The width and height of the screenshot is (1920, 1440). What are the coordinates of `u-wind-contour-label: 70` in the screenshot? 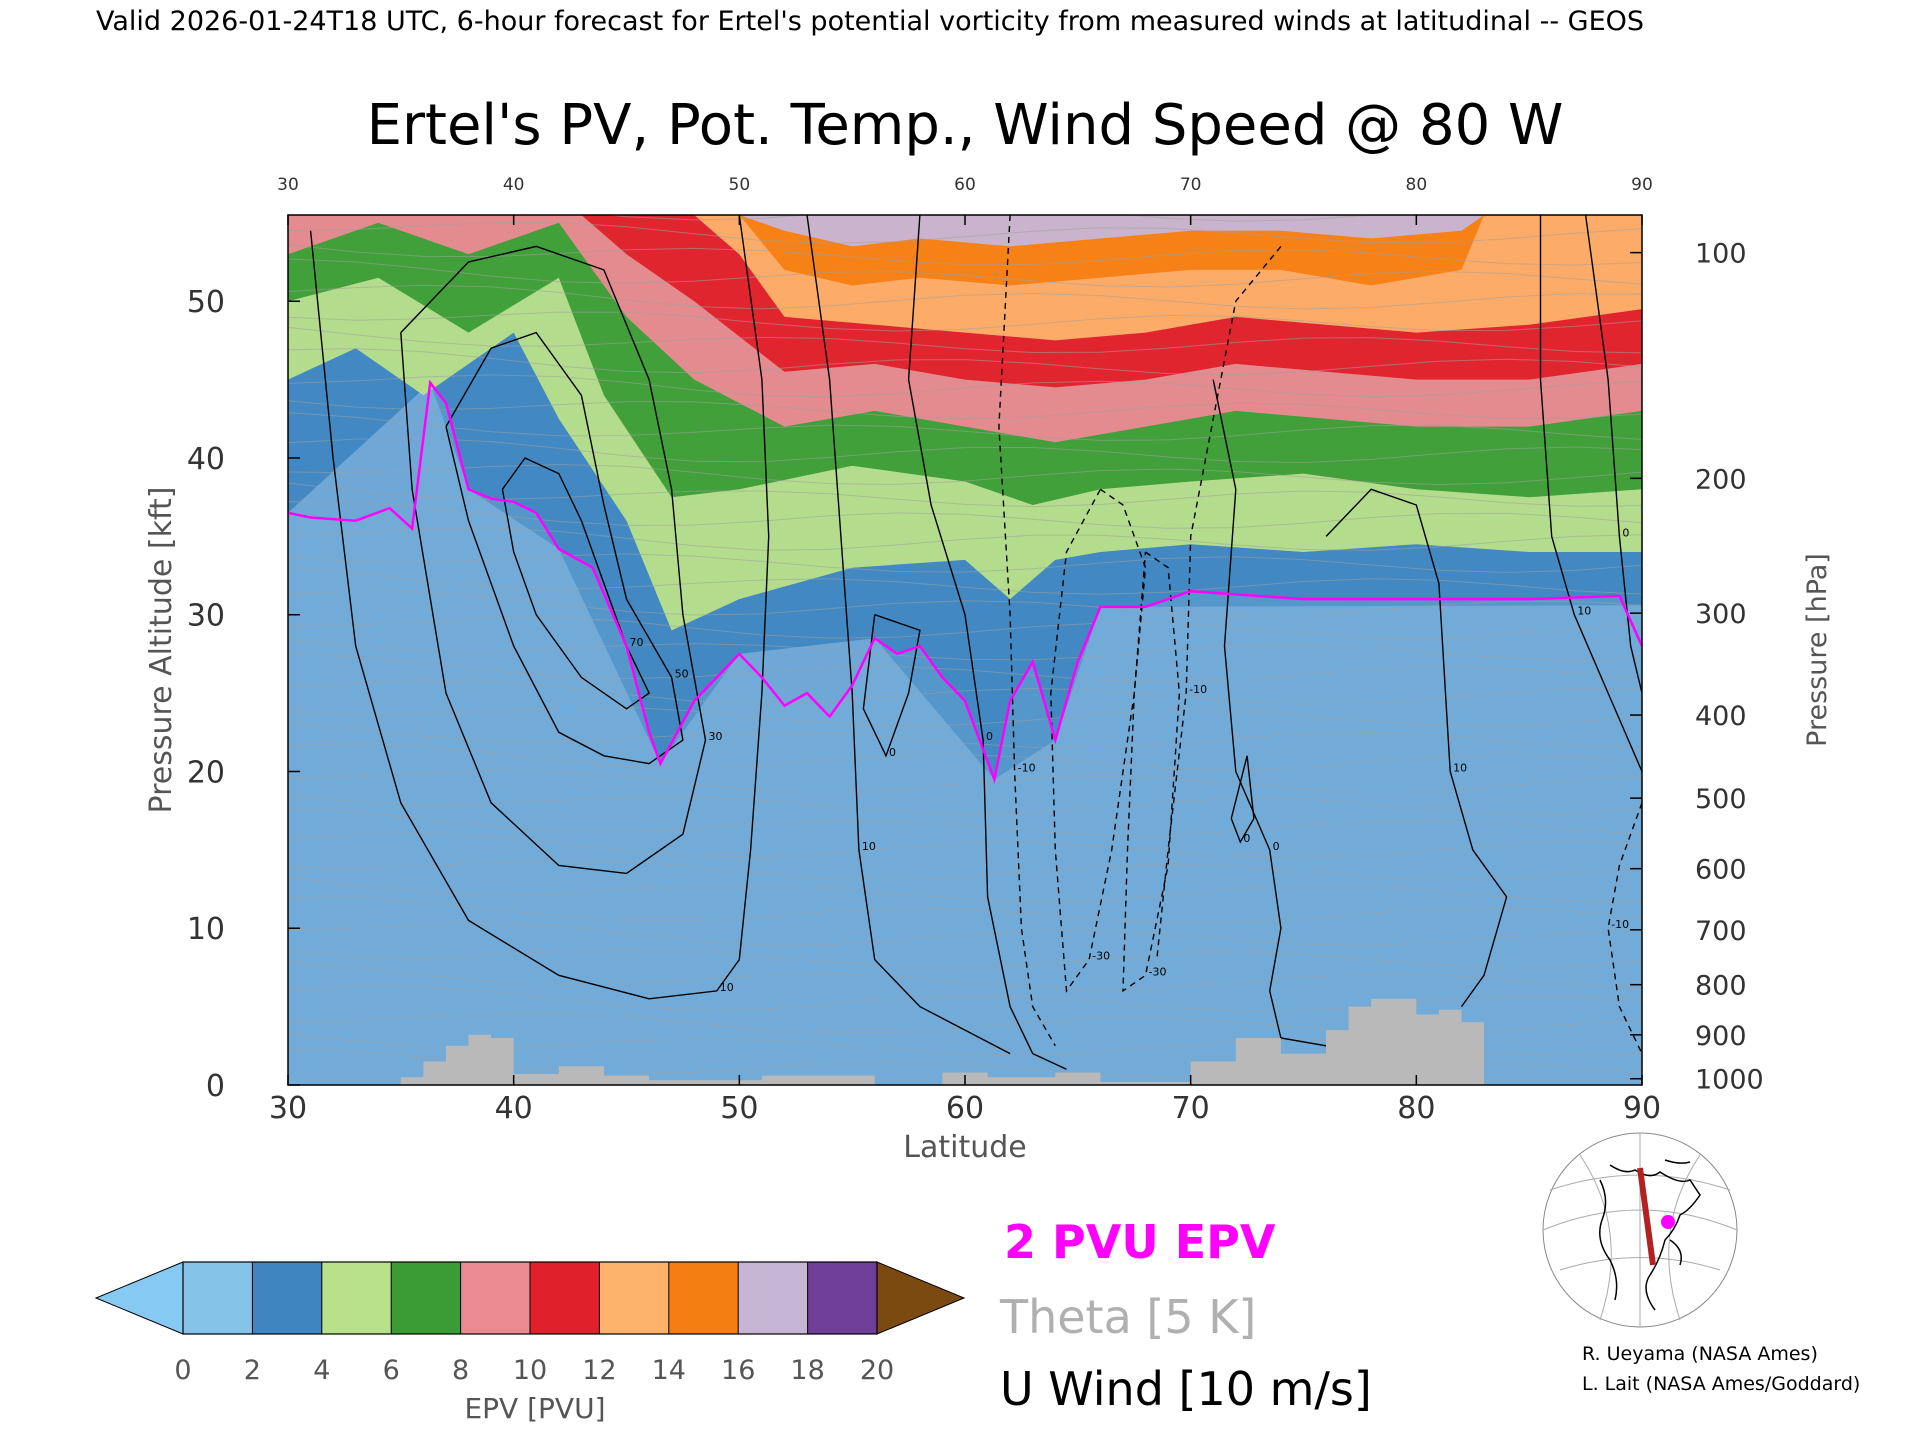 It's located at (637, 642).